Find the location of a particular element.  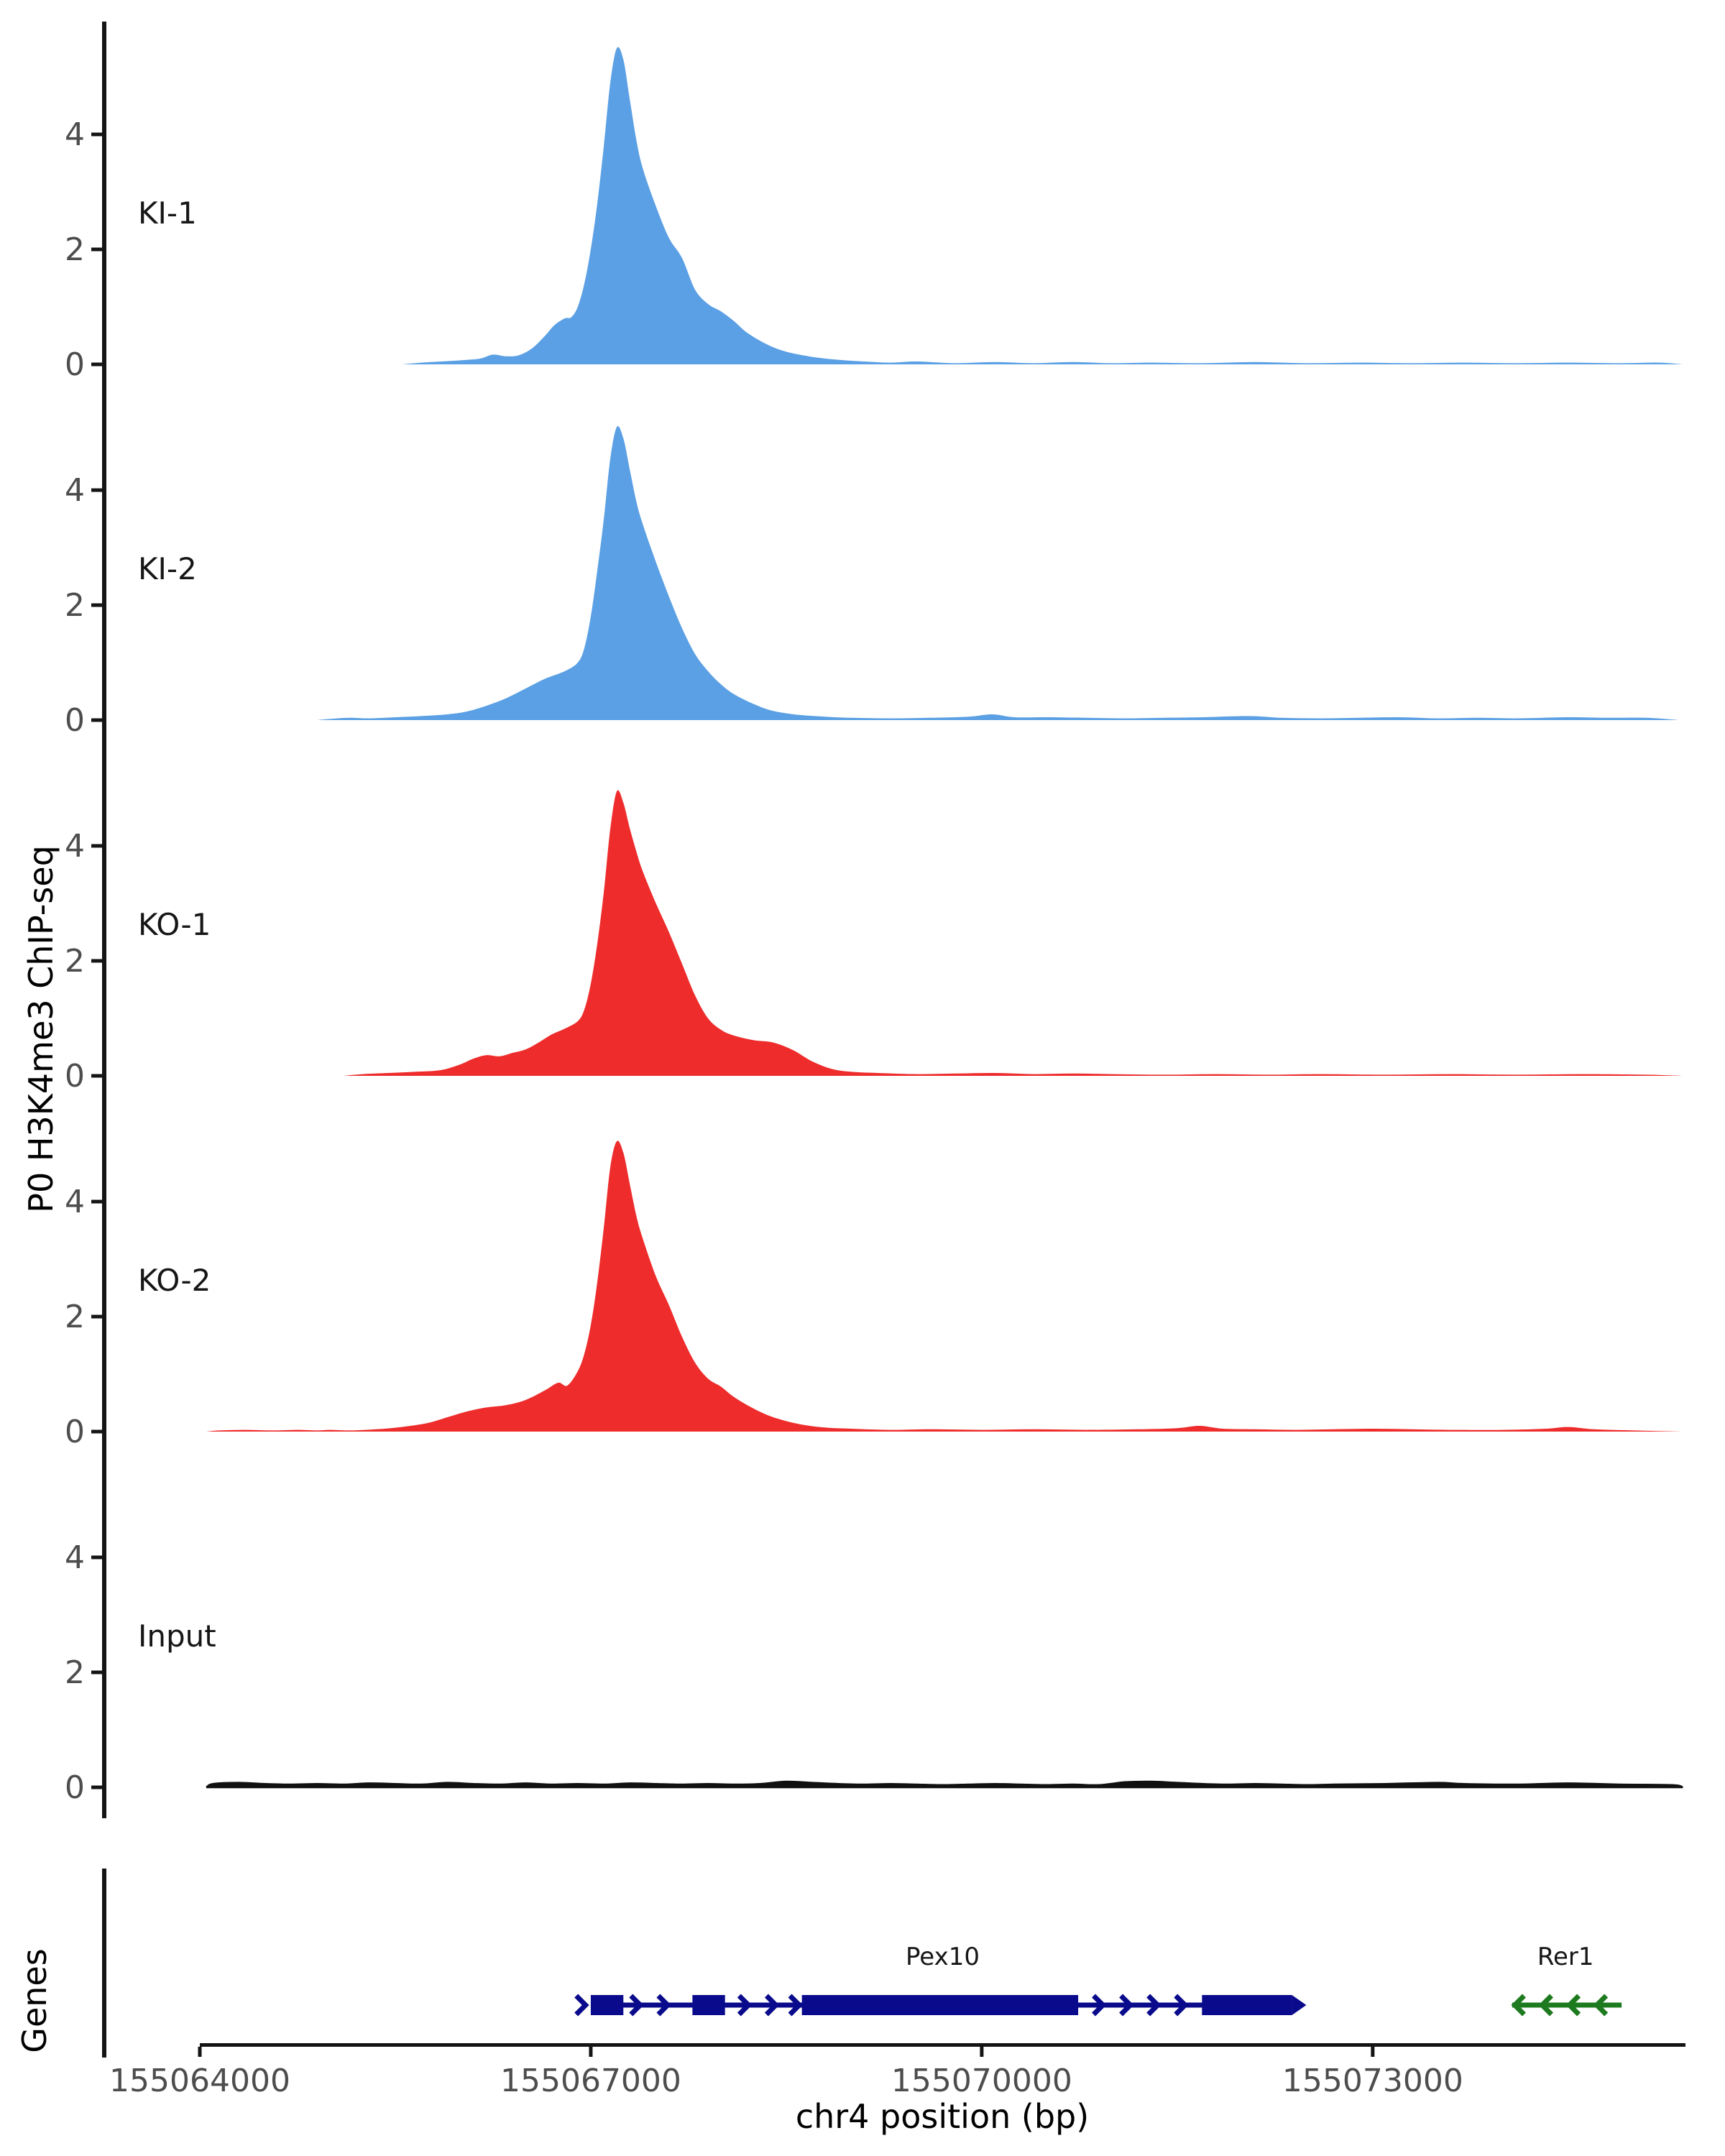

track-label-KO-2: KO-2 is located at coordinates (174, 1280).